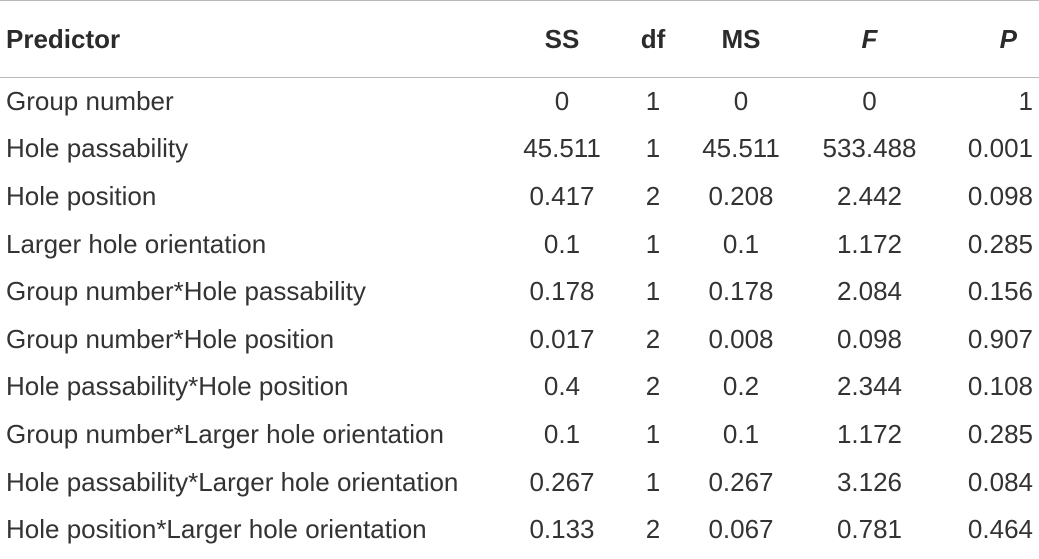  I want to click on cell-predictor: Larger hole orientation, so click(136, 243).